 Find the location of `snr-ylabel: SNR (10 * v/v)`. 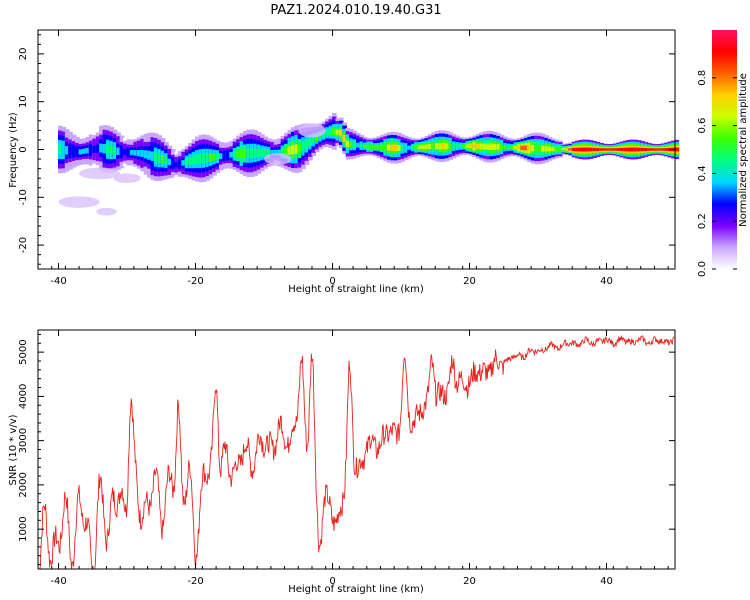

snr-ylabel: SNR (10 * v/v) is located at coordinates (13, 449).